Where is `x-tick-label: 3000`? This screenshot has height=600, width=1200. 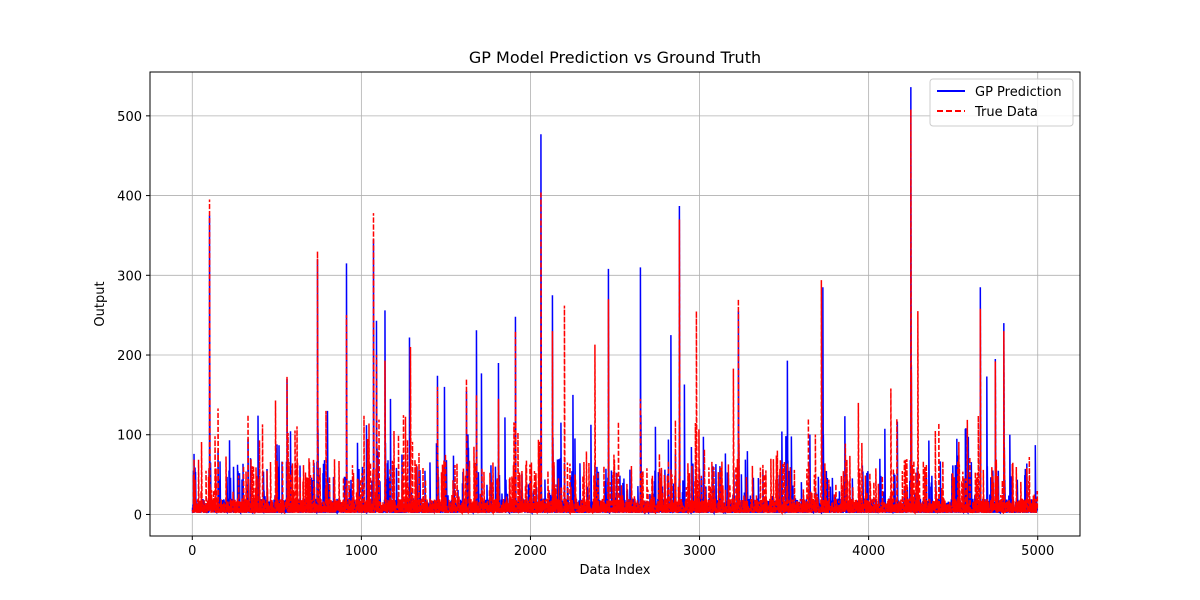
x-tick-label: 3000 is located at coordinates (699, 551).